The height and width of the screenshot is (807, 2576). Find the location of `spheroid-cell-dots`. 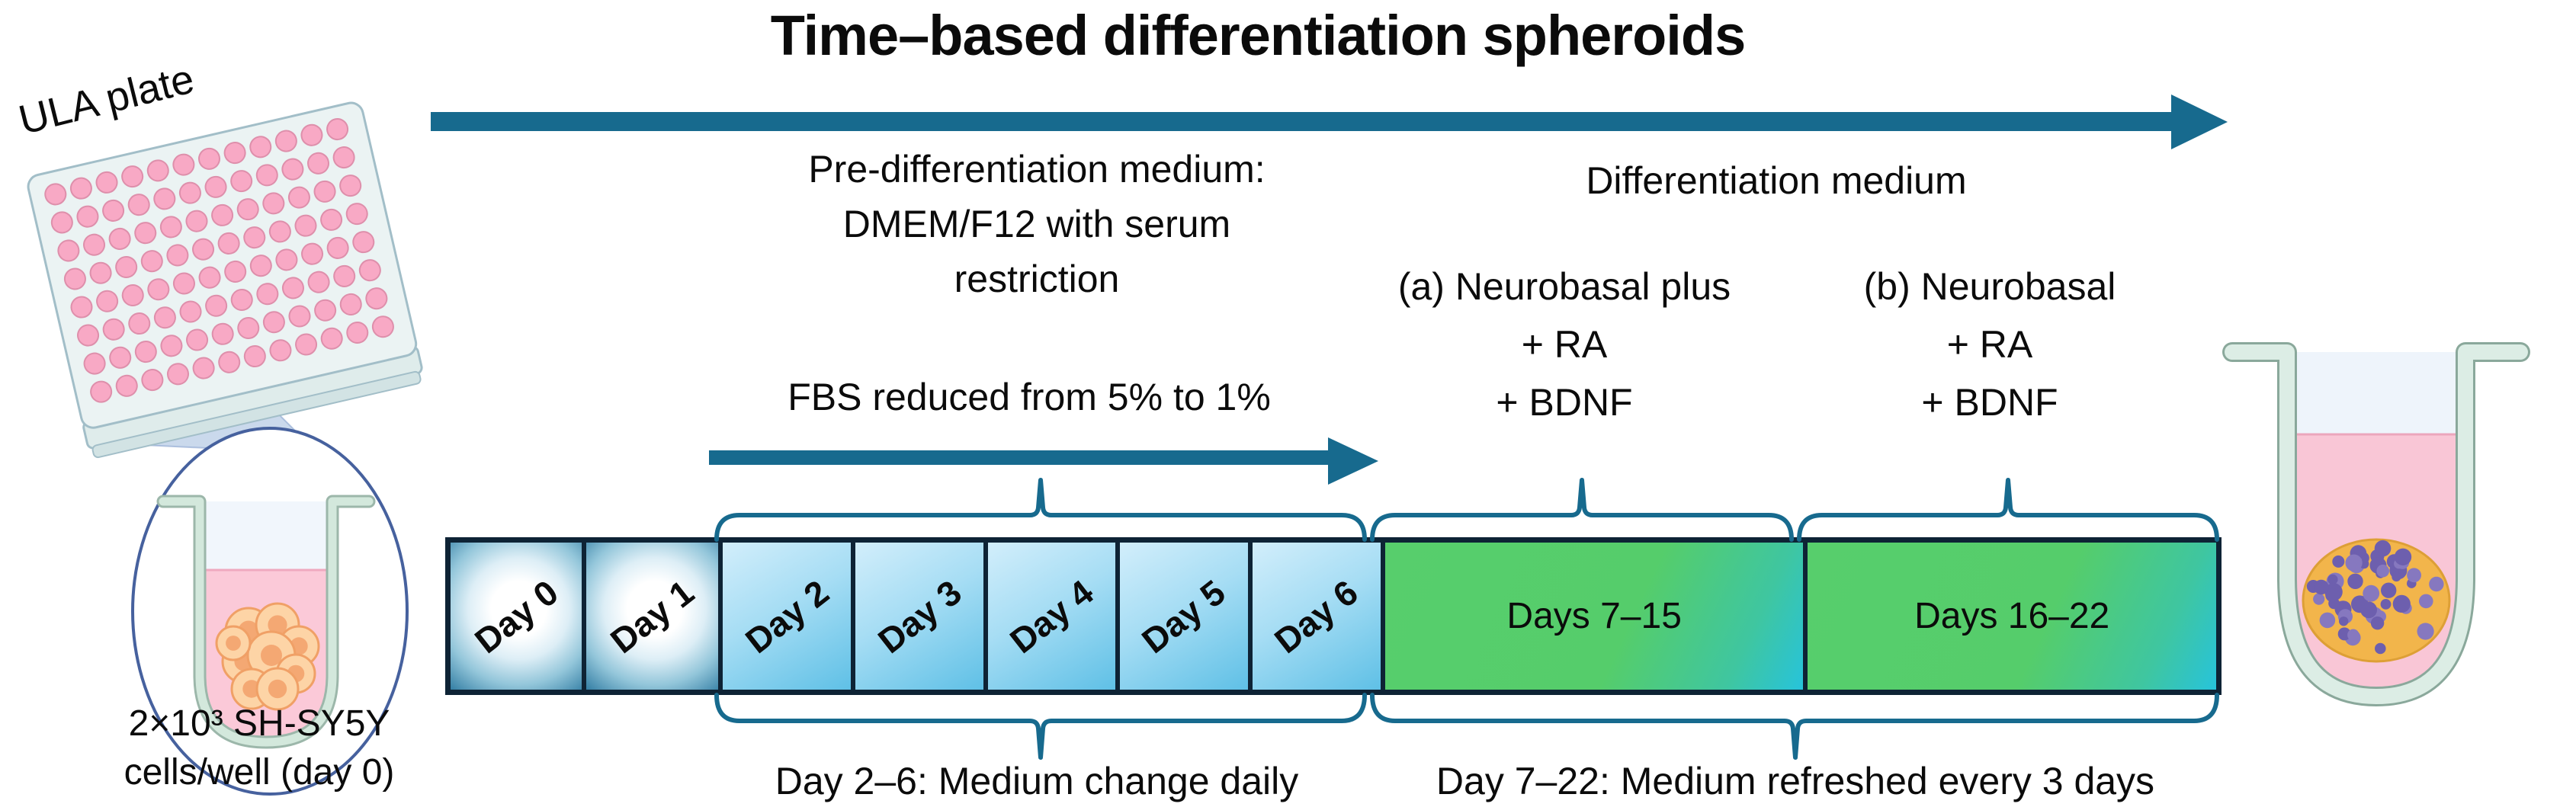

spheroid-cell-dots is located at coordinates (2375, 597).